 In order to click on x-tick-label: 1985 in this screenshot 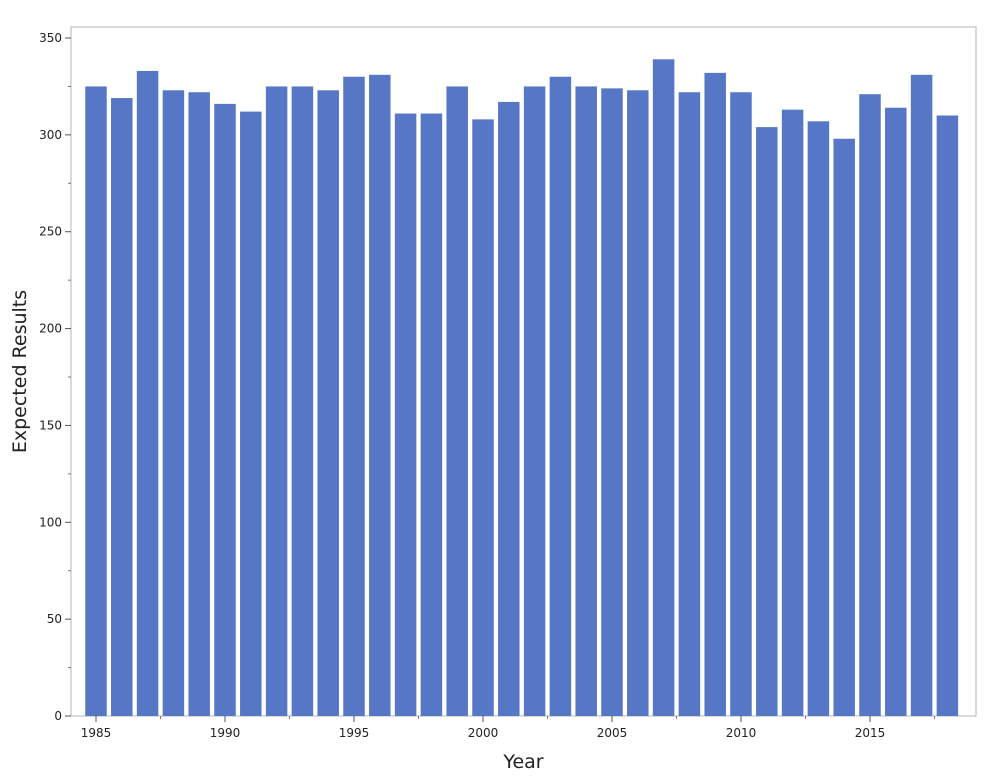, I will do `click(96, 733)`.